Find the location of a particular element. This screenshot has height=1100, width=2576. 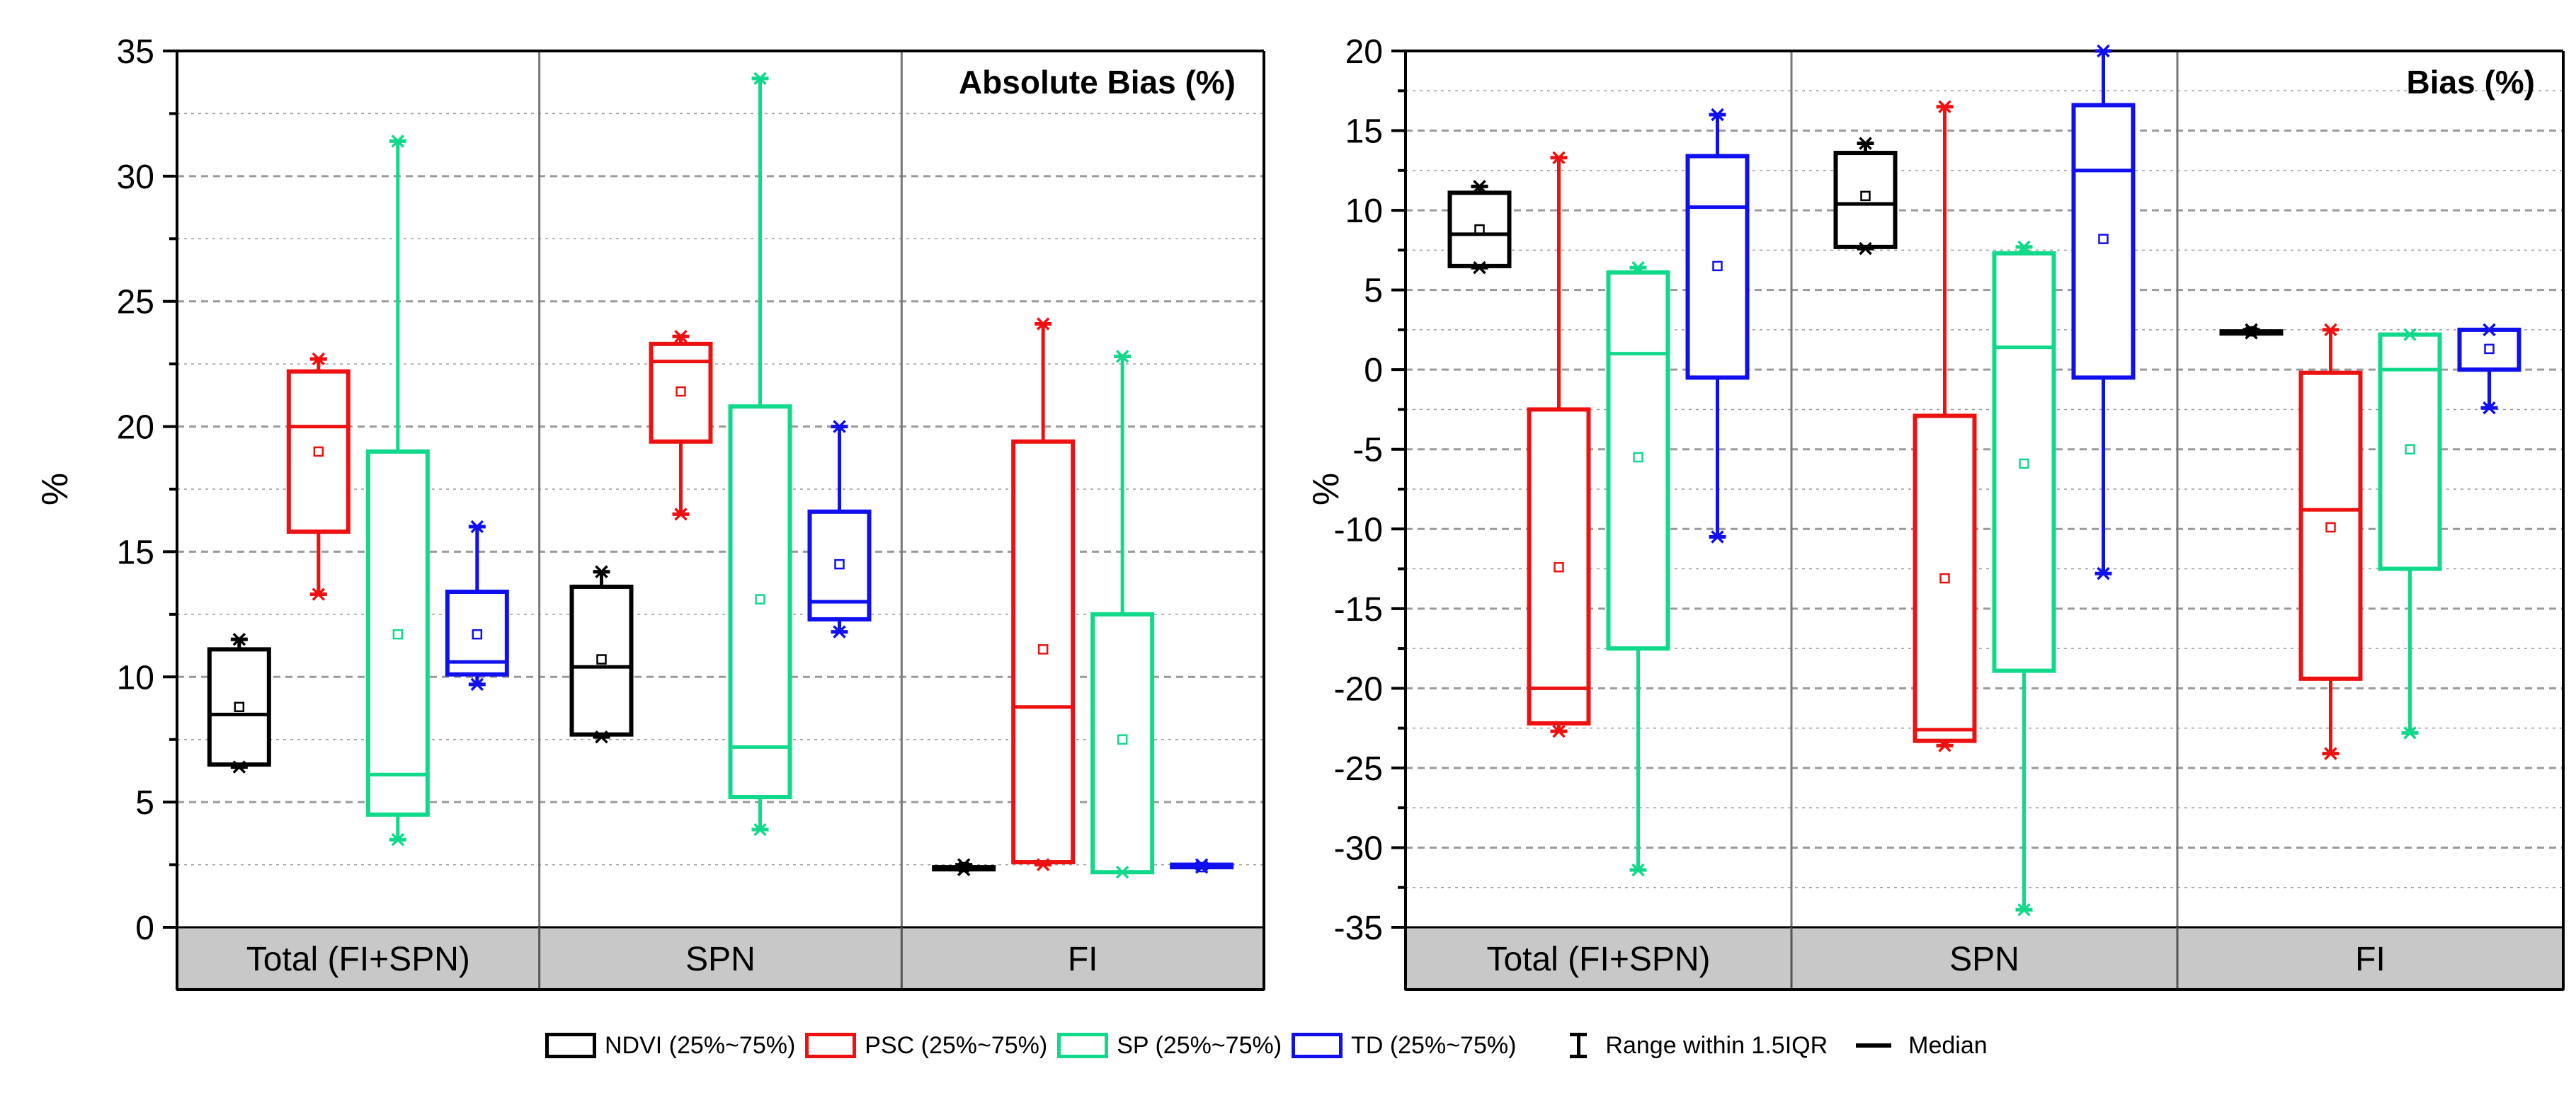

chart-absolute-ndvi-group3-min-marker is located at coordinates (964, 869).